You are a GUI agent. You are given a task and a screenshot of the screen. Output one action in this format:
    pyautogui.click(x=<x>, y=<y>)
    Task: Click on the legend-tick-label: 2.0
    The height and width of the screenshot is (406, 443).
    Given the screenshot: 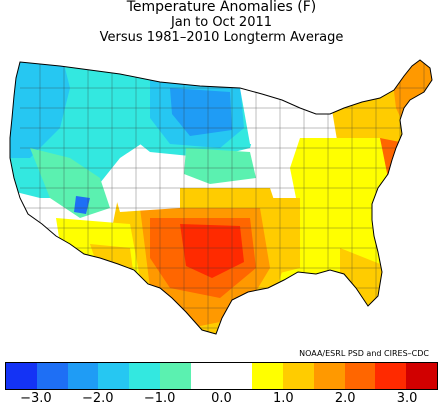 What is the action you would take?
    pyautogui.click(x=345, y=398)
    